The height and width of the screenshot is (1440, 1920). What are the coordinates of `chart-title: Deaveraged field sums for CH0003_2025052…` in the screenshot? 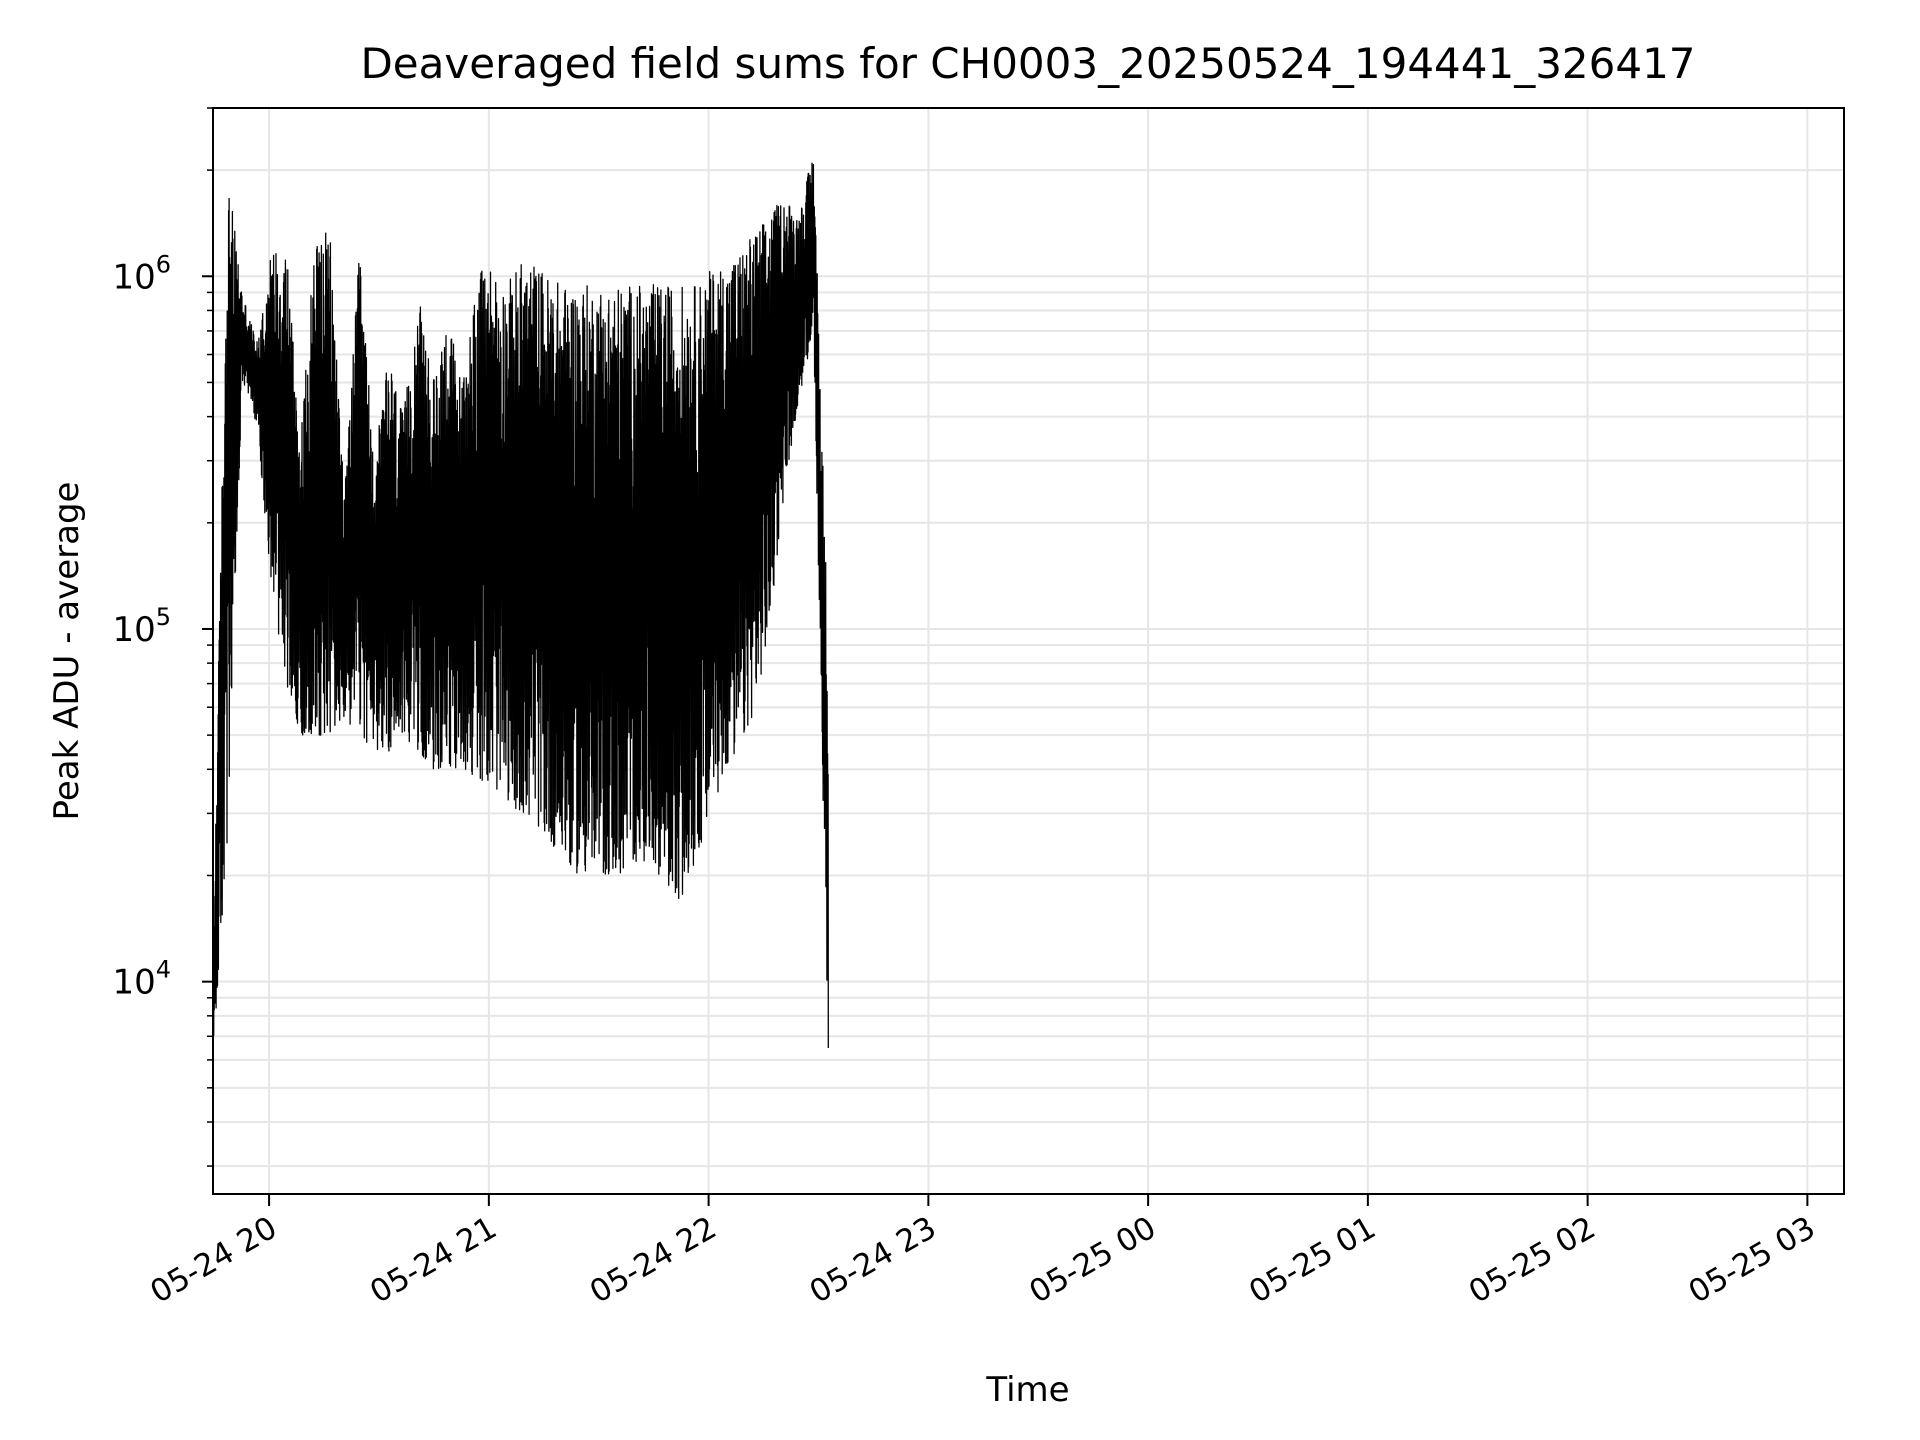 It's located at (1027, 63).